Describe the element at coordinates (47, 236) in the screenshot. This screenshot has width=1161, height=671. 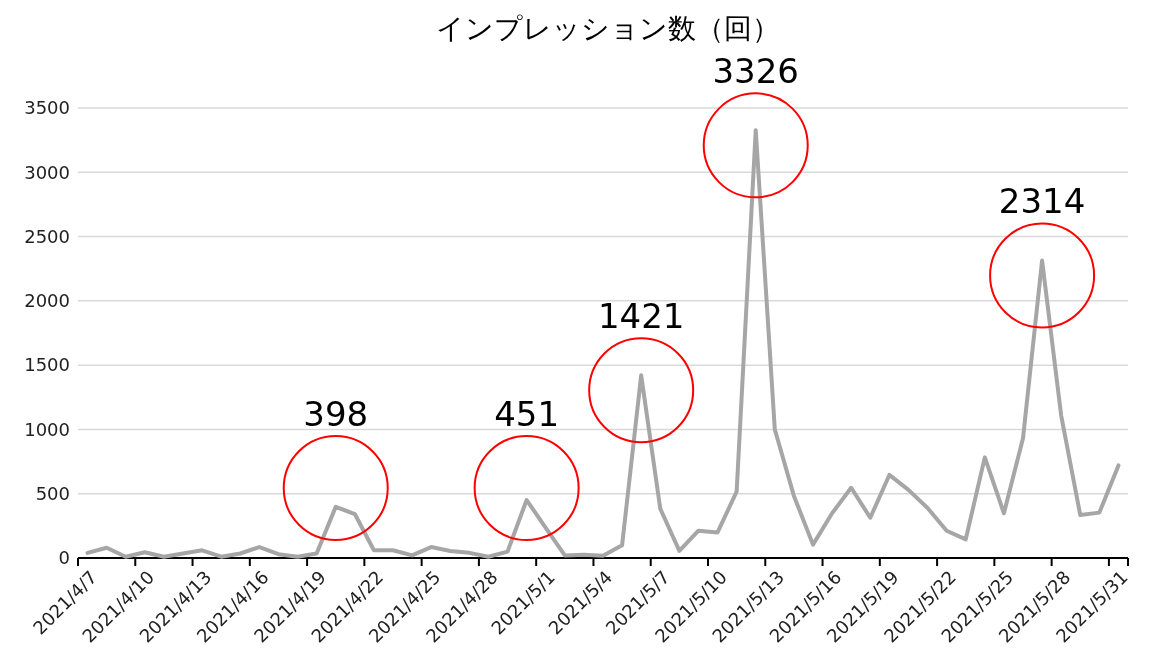
I see `y-tick-label: 2500` at that location.